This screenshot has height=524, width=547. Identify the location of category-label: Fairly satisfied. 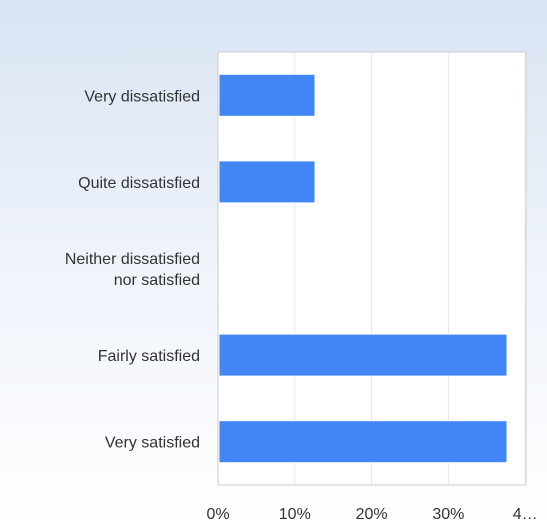
(149, 356).